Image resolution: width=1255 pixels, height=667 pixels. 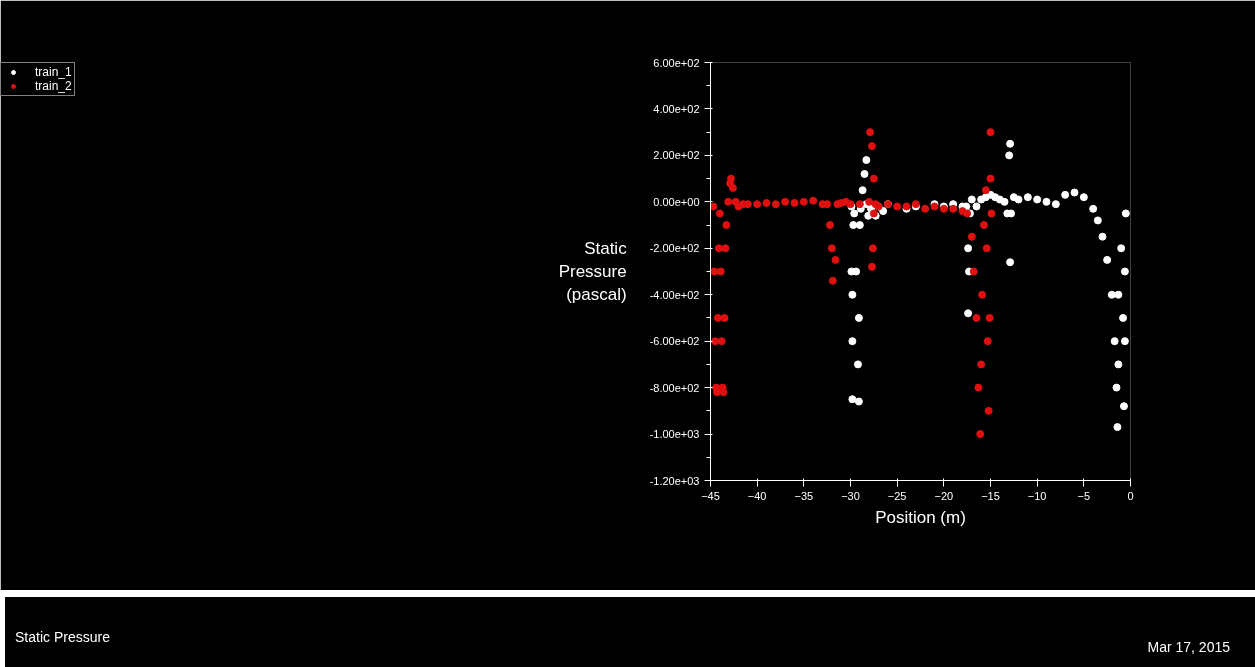 What do you see at coordinates (676, 108) in the screenshot?
I see `y-tick-label: 4.00e+02` at bounding box center [676, 108].